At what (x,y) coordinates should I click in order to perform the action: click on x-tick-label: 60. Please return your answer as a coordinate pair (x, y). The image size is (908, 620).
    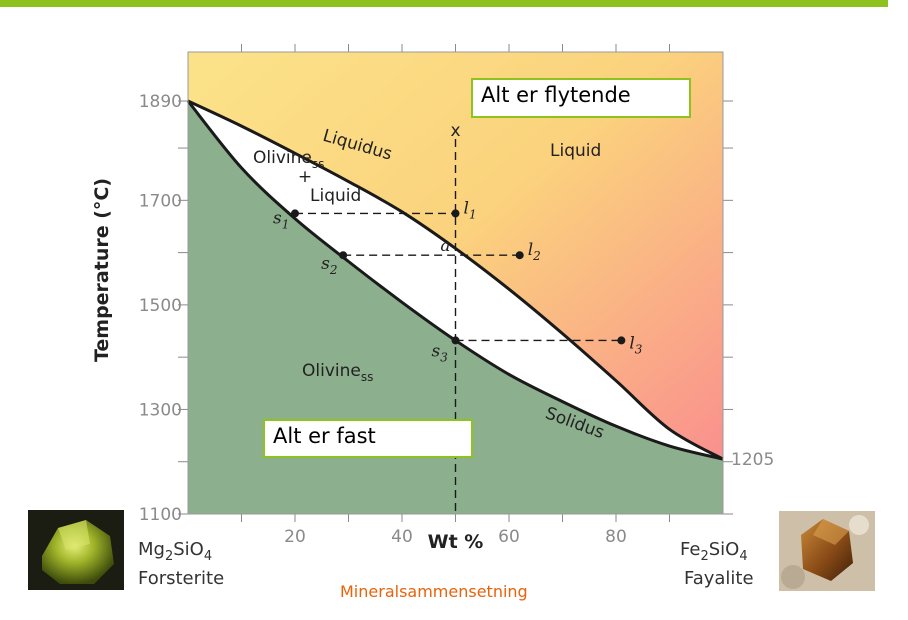
    Looking at the image, I should click on (509, 537).